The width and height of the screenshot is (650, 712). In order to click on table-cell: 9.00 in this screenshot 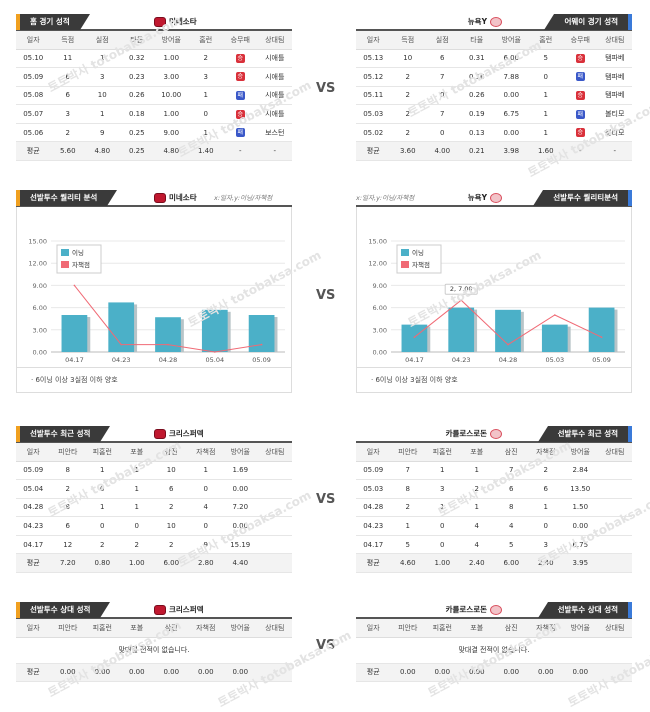, I will do `click(171, 133)`.